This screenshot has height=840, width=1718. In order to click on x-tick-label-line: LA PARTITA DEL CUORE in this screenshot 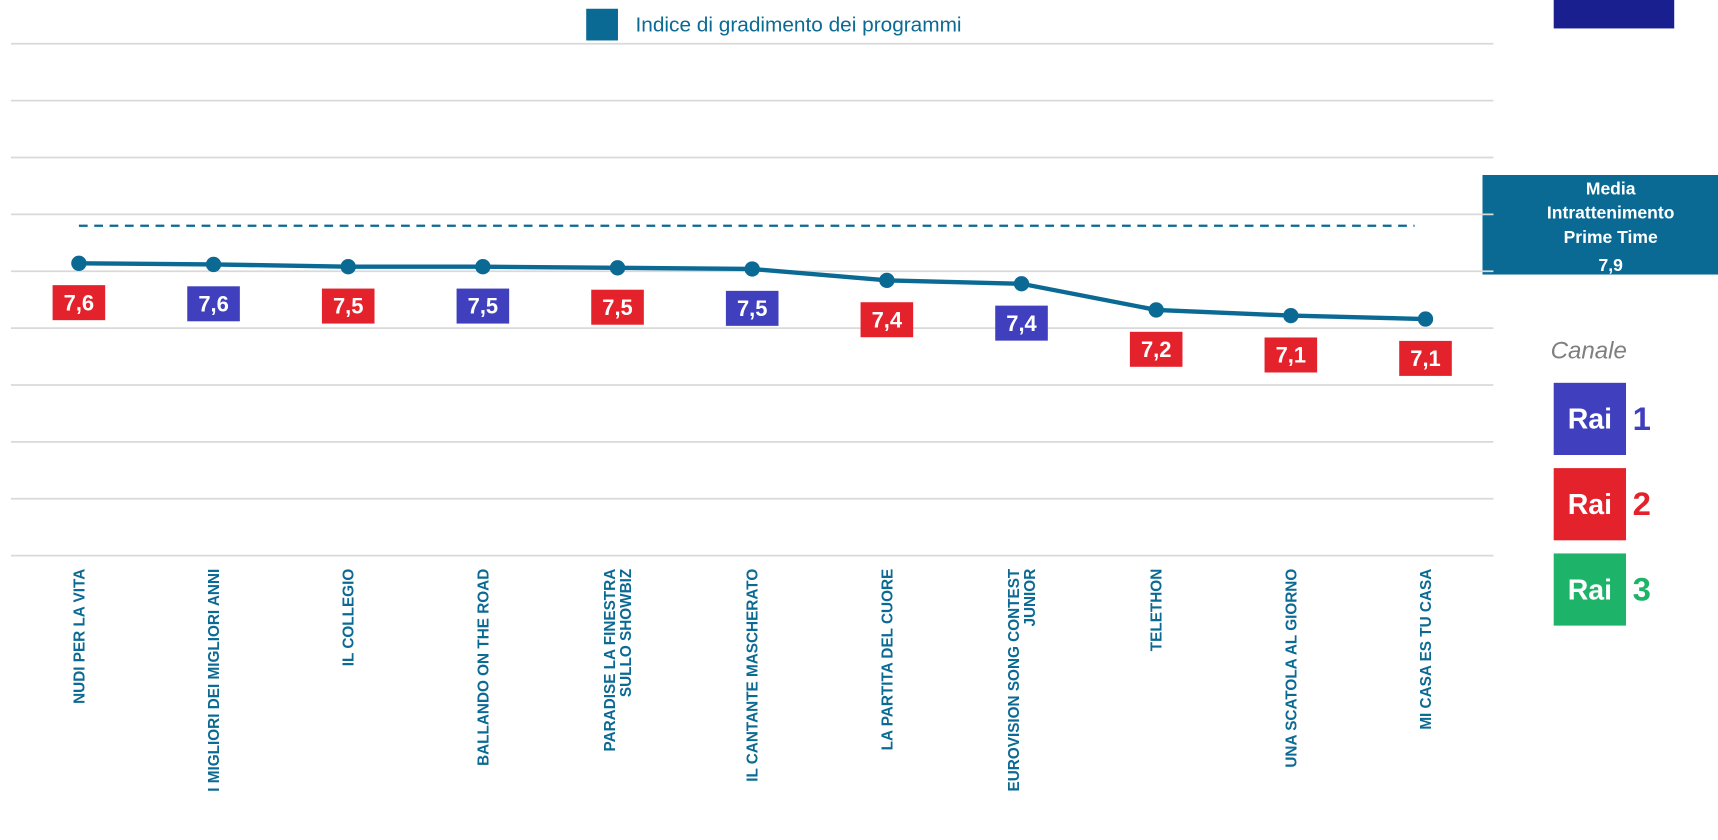, I will do `click(887, 660)`.